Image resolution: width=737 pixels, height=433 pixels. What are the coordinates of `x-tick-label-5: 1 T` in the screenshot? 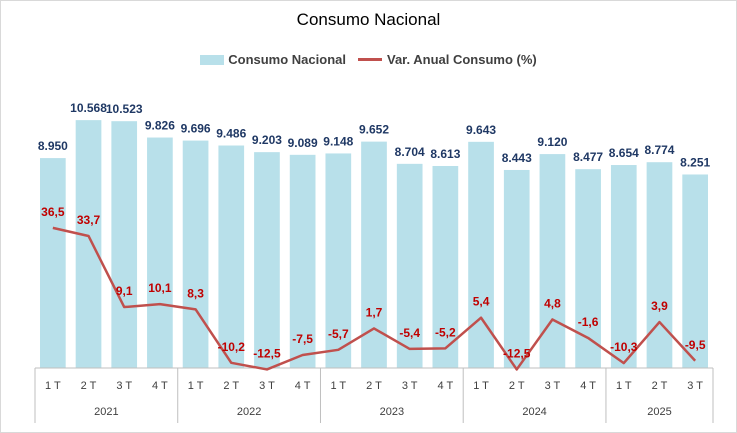 It's located at (196, 386).